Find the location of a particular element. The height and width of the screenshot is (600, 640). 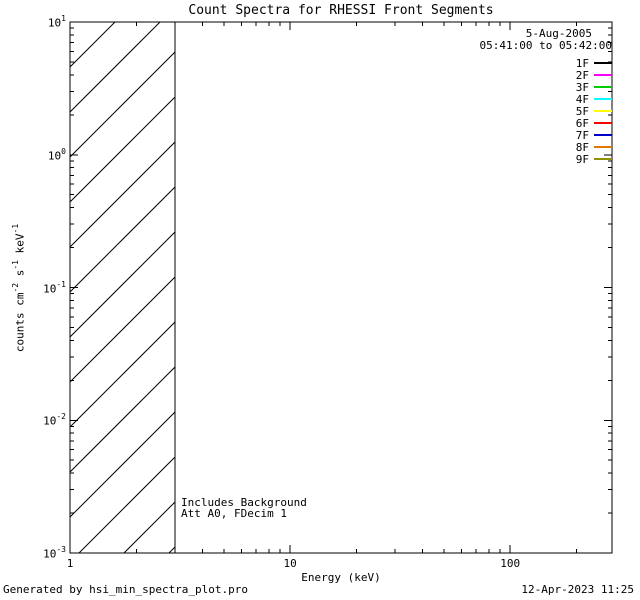

legend-row: 2F is located at coordinates (593, 75).